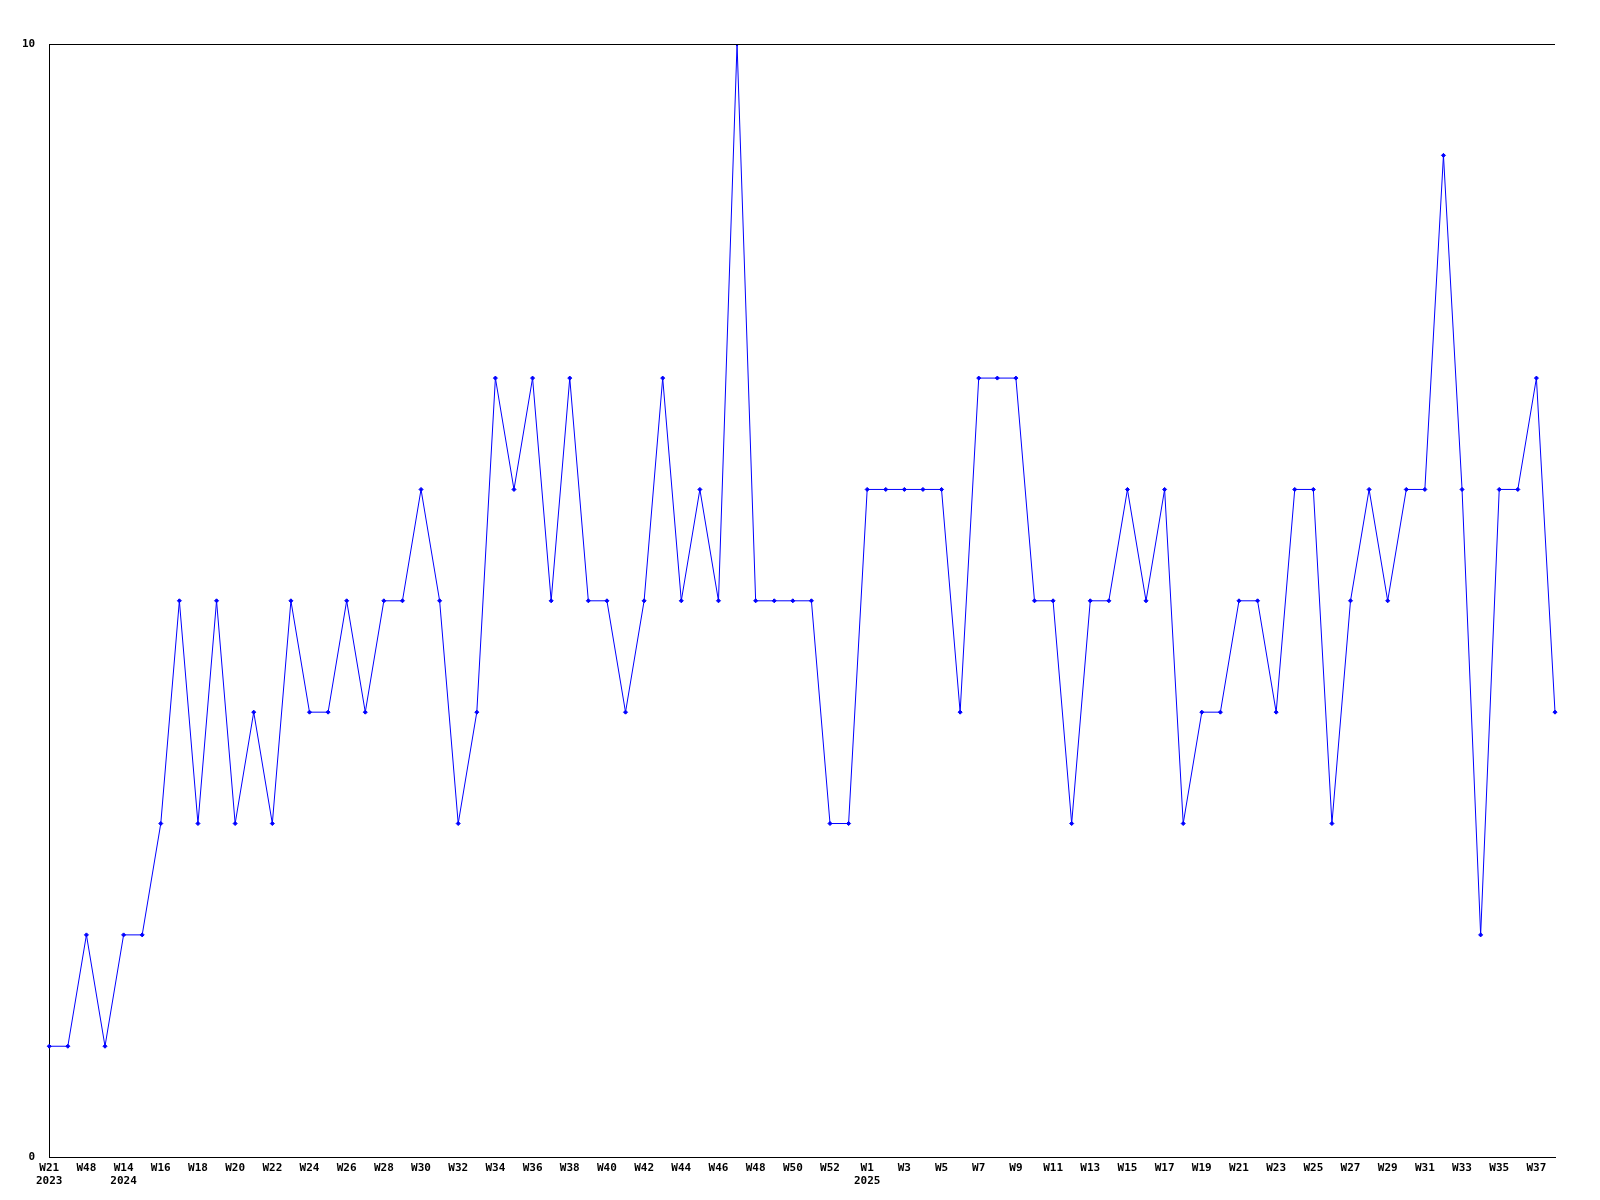 The image size is (1600, 1200). I want to click on x-tick-label: W24, so click(309, 1168).